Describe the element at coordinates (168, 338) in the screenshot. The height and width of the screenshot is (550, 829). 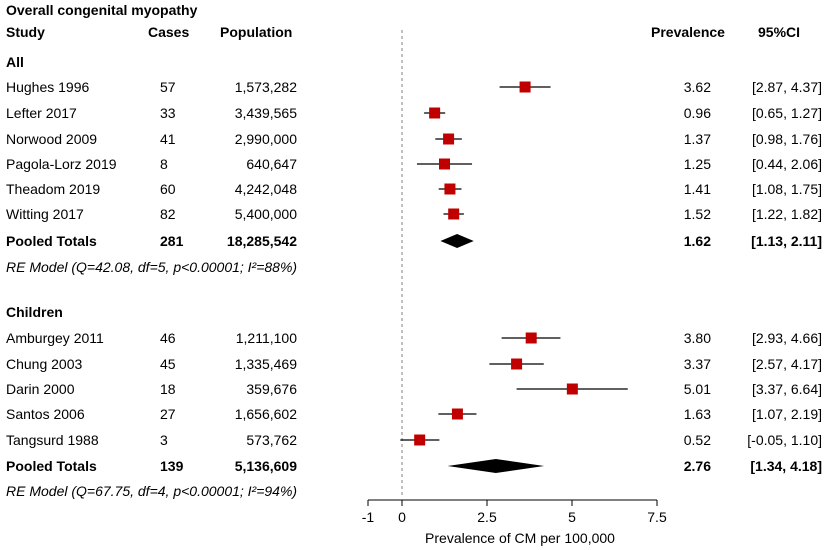
I see `cases-value: 46` at that location.